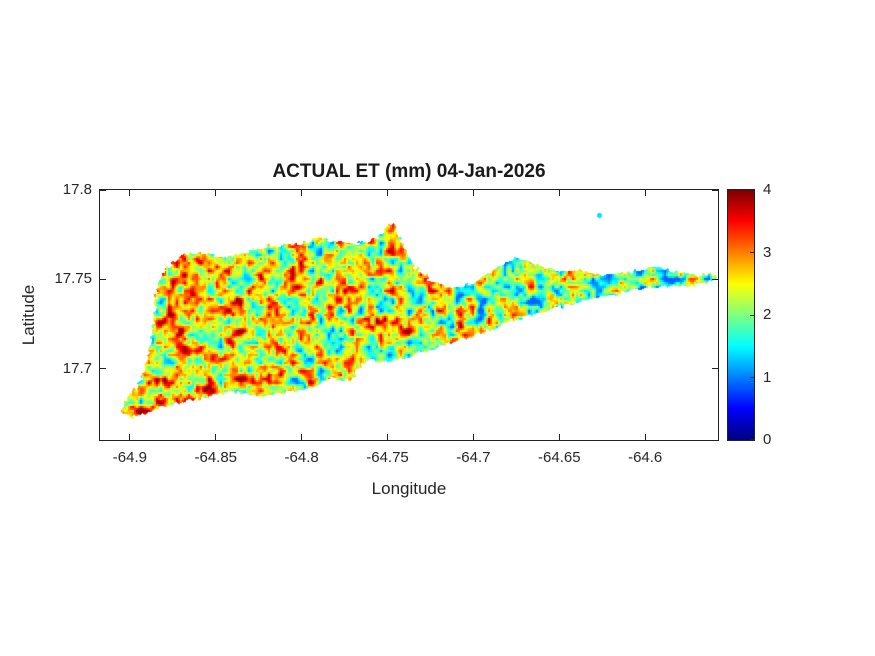 The height and width of the screenshot is (656, 875). Describe the element at coordinates (473, 457) in the screenshot. I see `x-tick-label: -64.7` at that location.